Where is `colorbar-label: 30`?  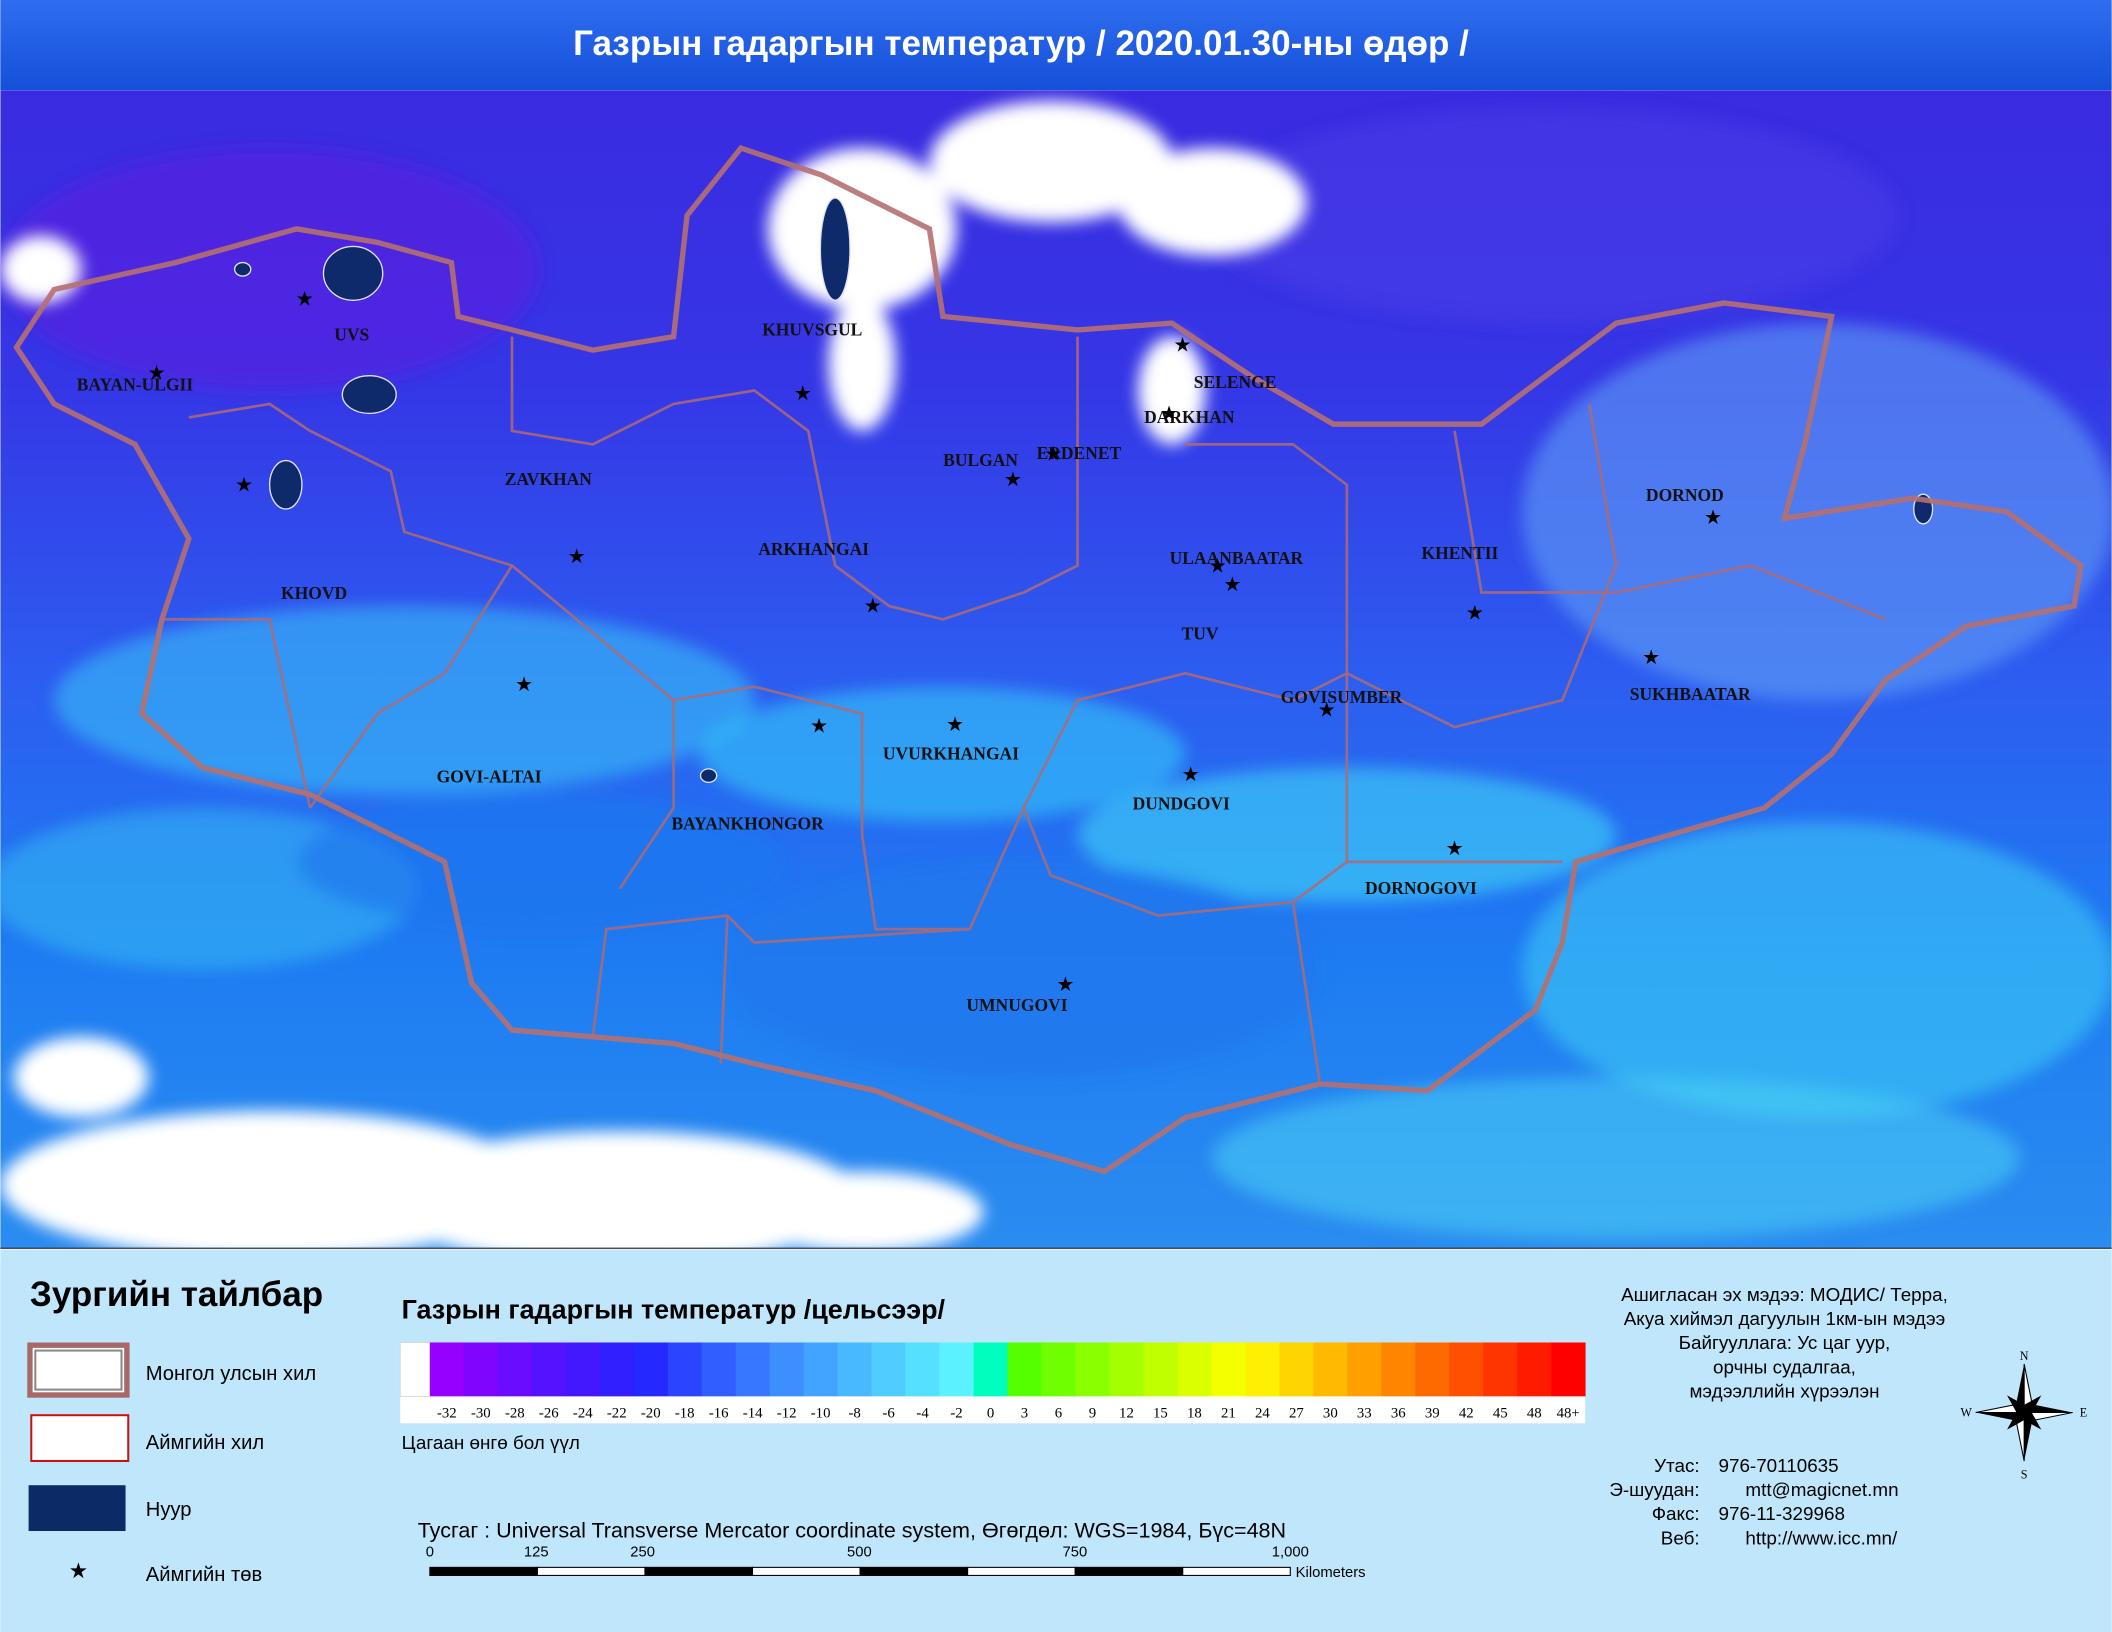 colorbar-label: 30 is located at coordinates (1330, 1413).